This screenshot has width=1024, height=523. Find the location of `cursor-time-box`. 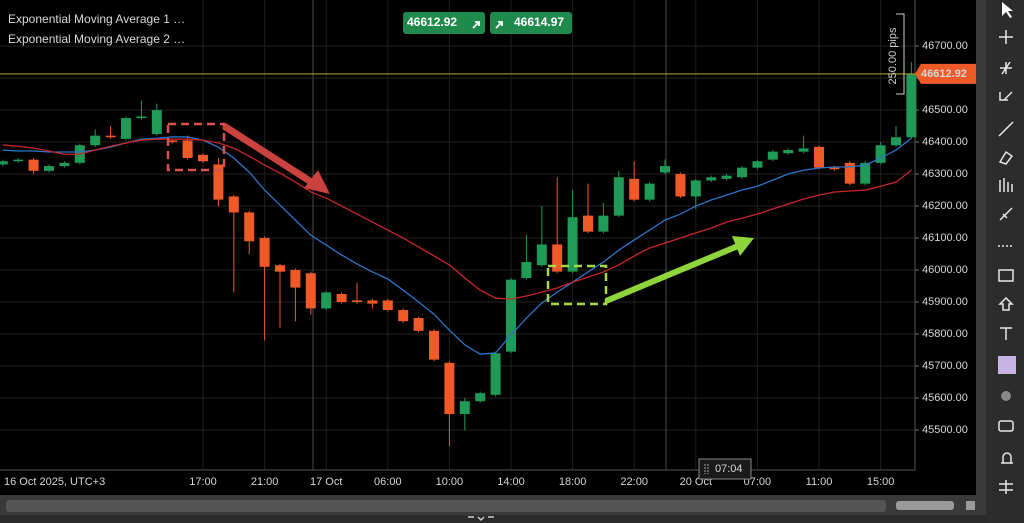

cursor-time-box is located at coordinates (725, 469).